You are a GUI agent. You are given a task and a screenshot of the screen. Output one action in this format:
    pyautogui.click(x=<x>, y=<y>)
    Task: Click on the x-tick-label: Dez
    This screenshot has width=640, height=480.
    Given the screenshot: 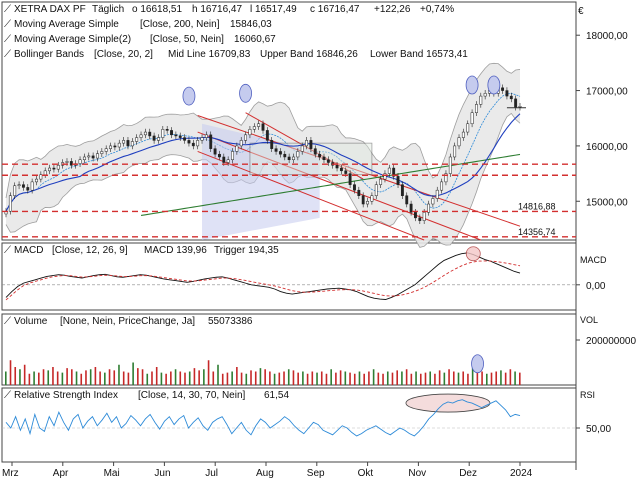 What is the action you would take?
    pyautogui.click(x=468, y=473)
    